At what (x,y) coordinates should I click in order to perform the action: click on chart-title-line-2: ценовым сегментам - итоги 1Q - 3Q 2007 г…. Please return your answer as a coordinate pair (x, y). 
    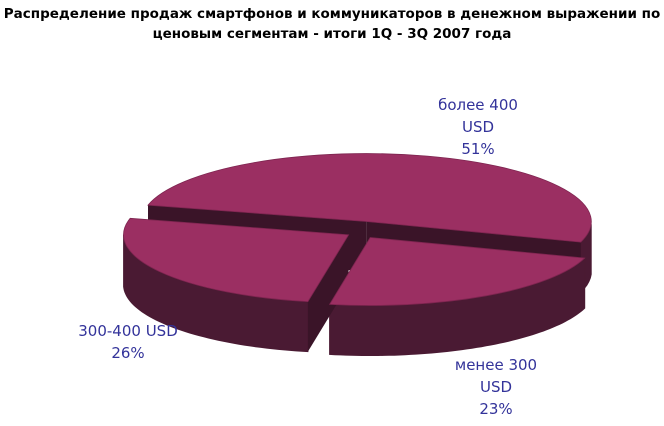
    Looking at the image, I should click on (332, 34).